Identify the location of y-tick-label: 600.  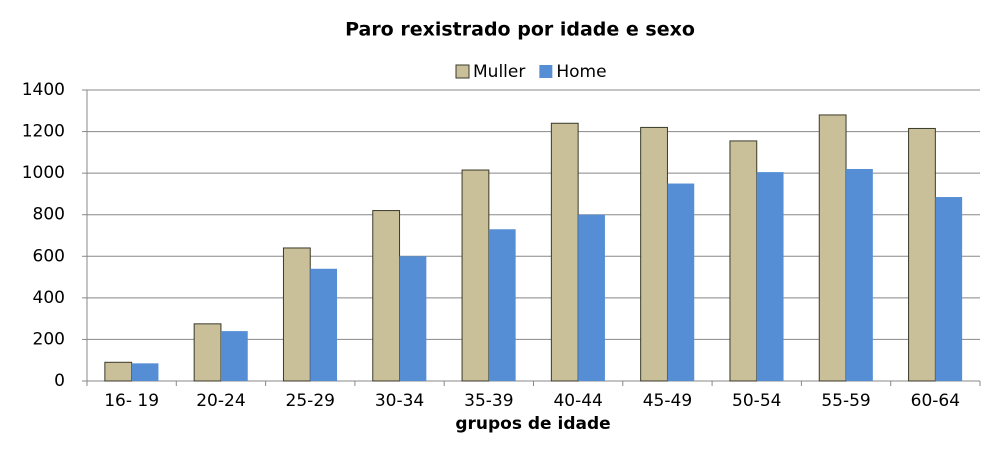
(49, 256).